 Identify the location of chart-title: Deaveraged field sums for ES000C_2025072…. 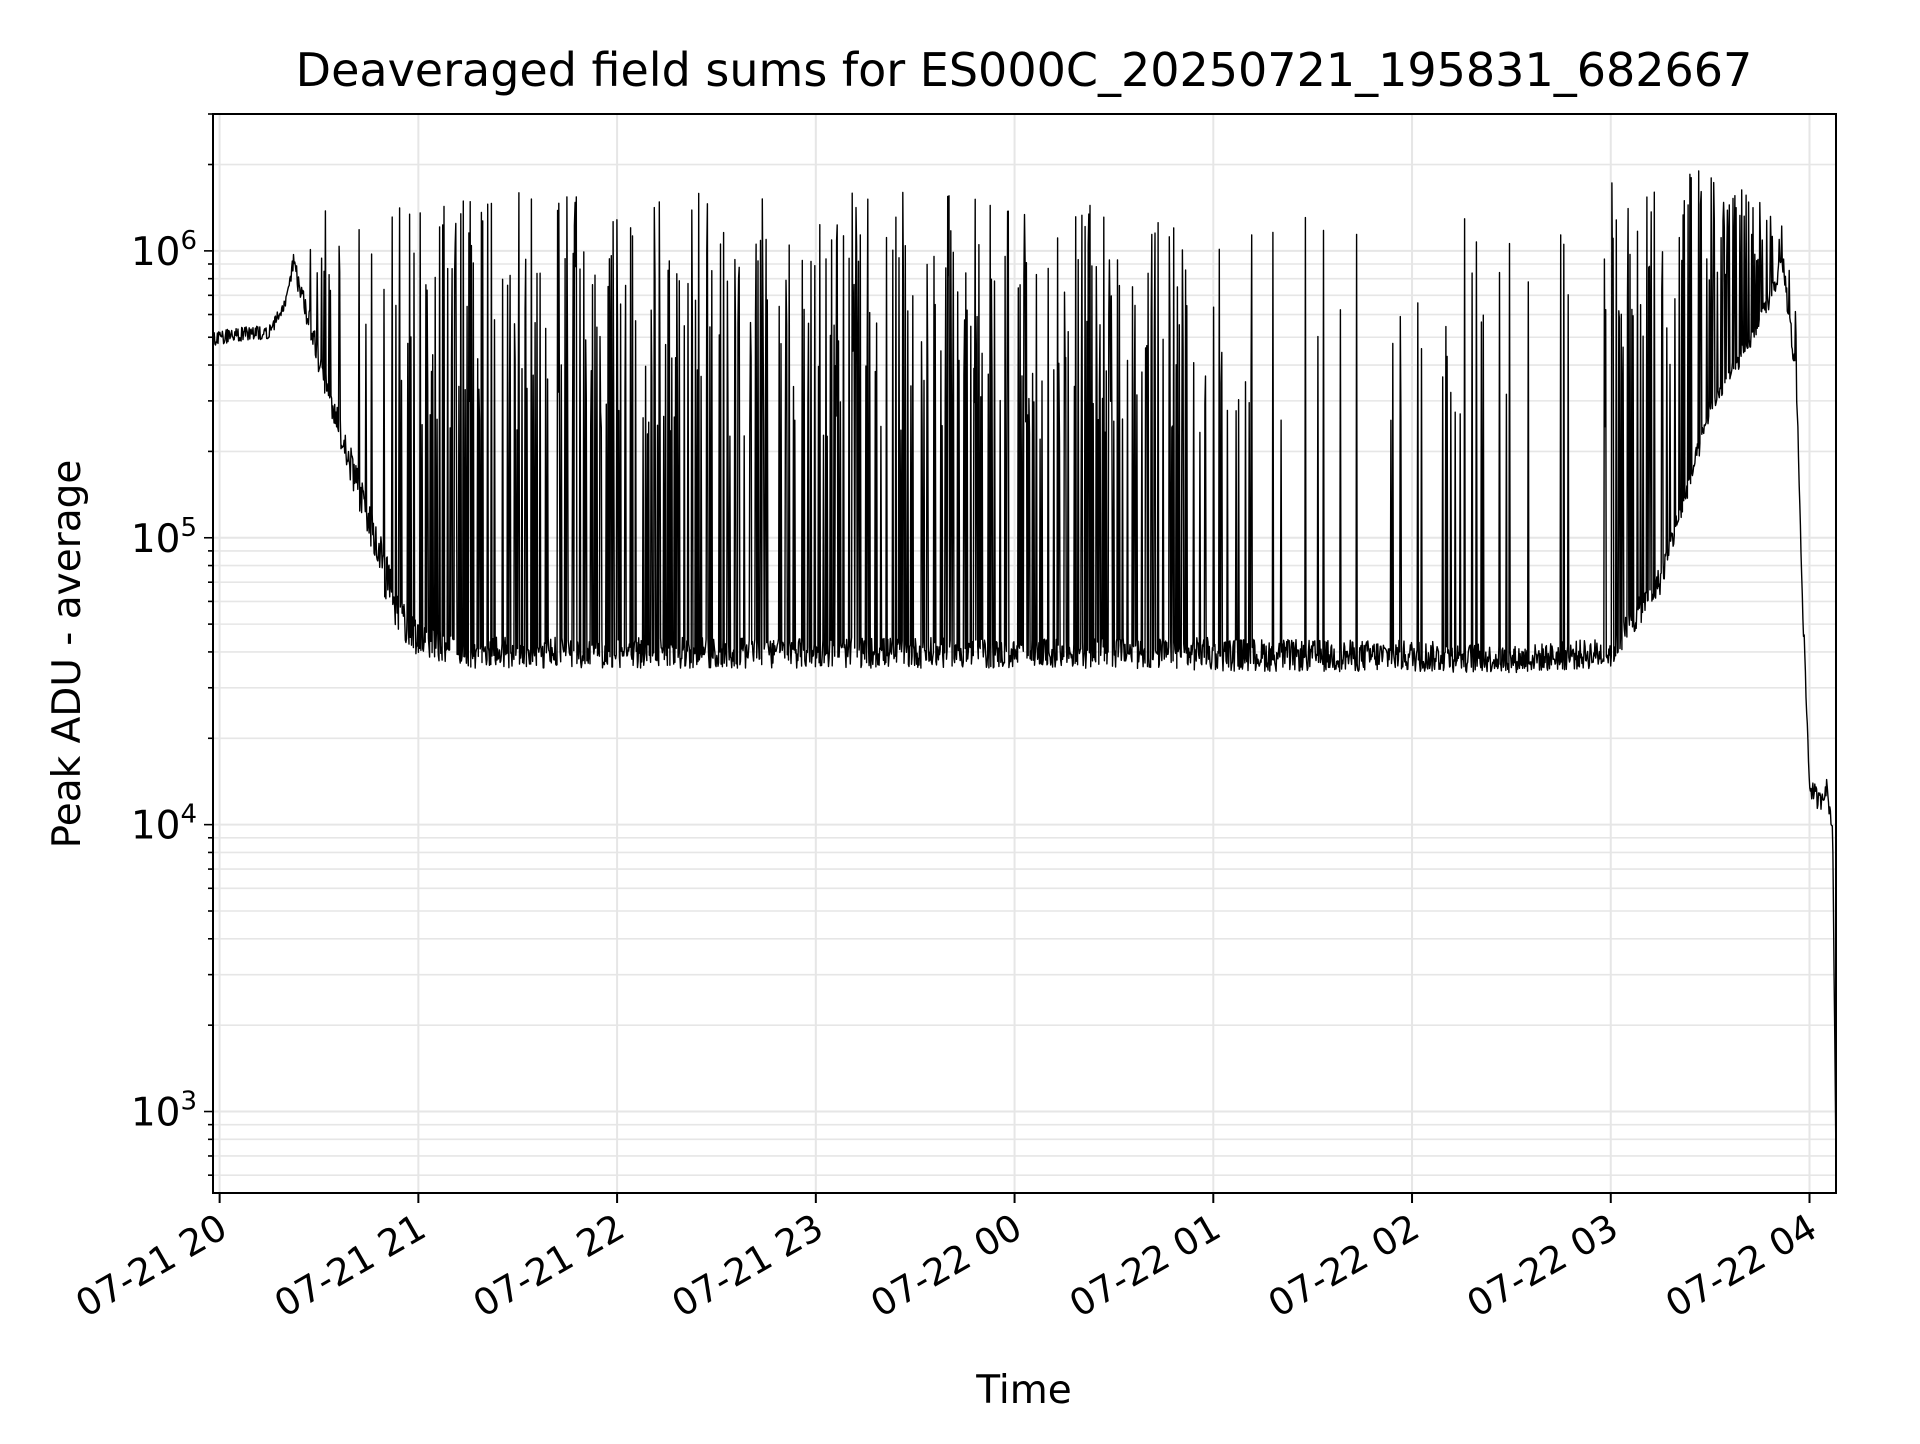
(1024, 70).